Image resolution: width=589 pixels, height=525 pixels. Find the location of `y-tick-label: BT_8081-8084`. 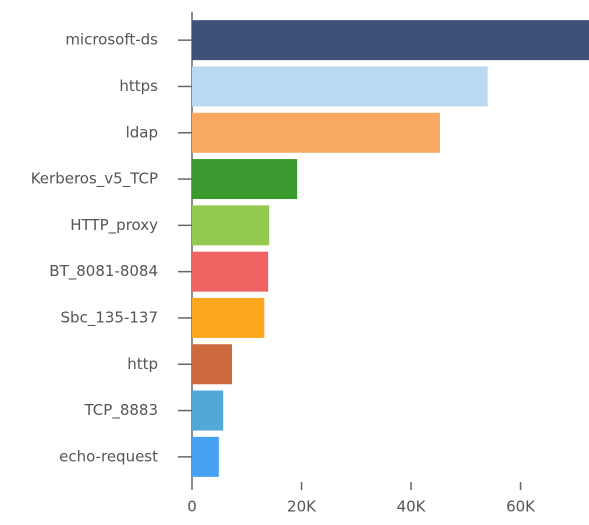

y-tick-label: BT_8081-8084 is located at coordinates (103, 271).